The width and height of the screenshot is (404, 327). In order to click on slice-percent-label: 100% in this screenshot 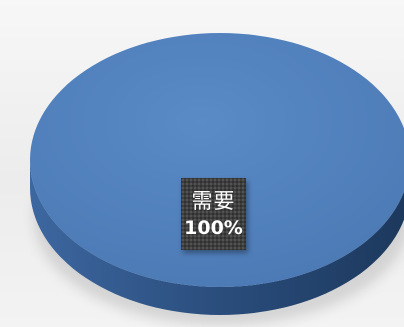, I will do `click(213, 227)`.